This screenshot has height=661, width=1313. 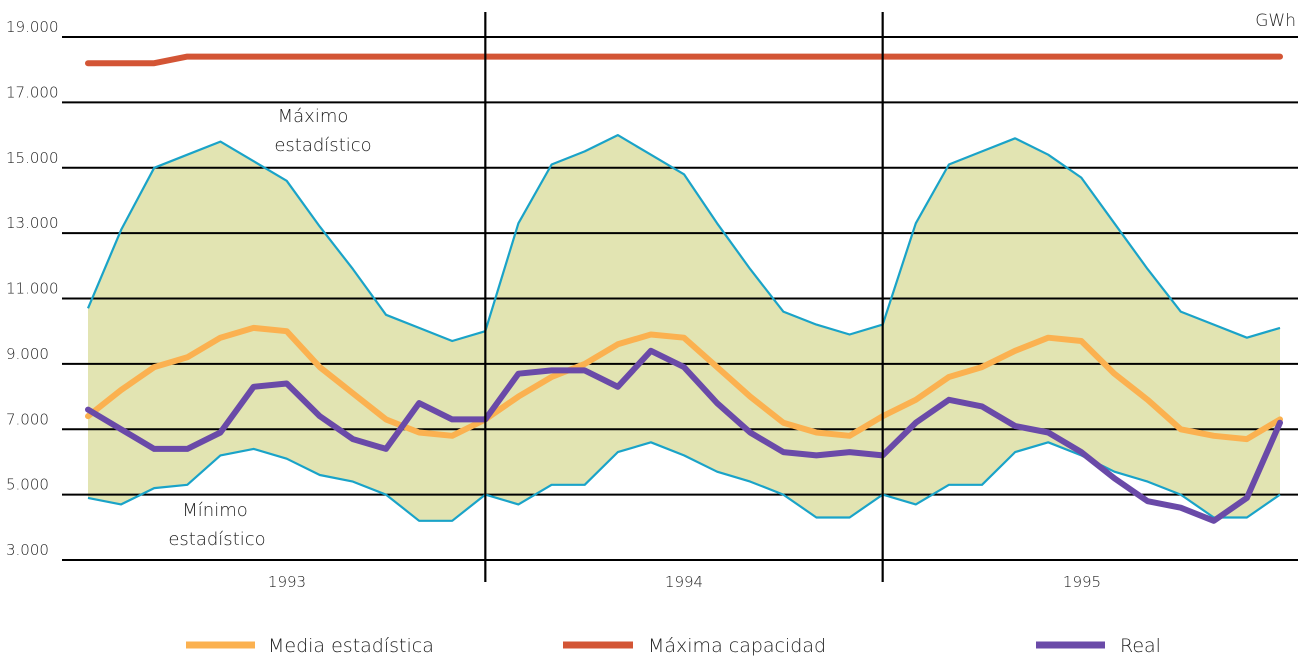 I want to click on year-label-1993: 1993, so click(x=287, y=582).